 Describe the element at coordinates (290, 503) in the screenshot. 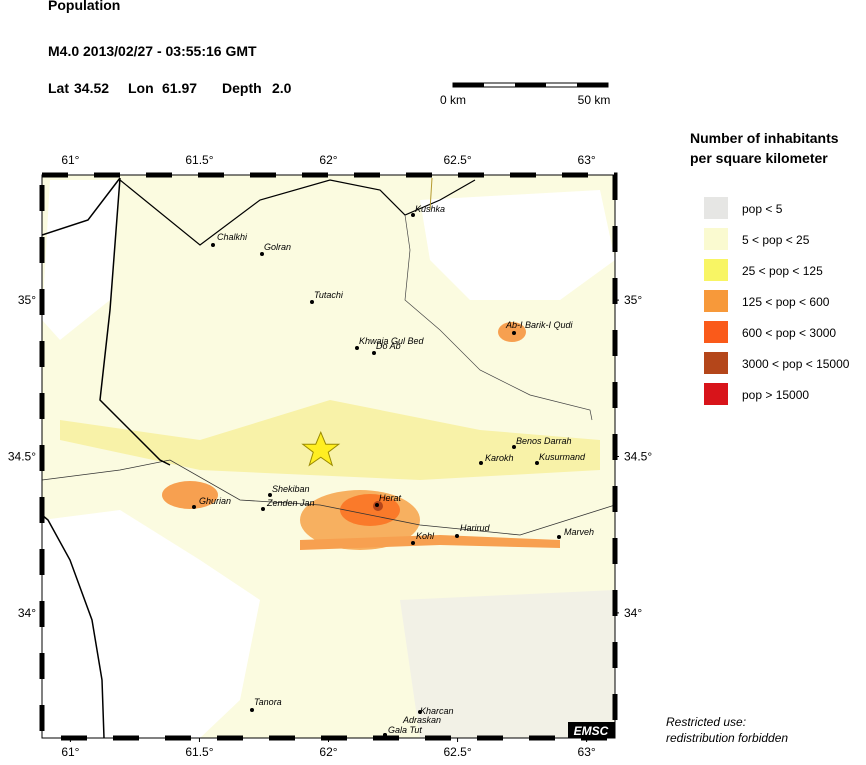

I see `place-label: Zenden Jan` at that location.